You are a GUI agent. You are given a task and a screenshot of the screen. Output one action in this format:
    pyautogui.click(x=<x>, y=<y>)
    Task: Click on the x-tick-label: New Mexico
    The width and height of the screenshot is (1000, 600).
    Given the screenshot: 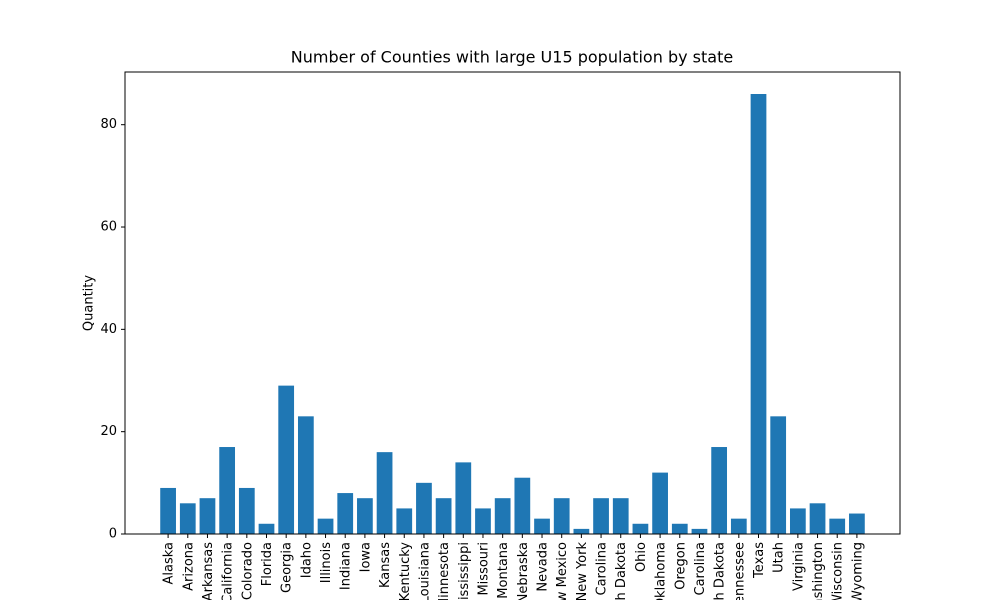 What is the action you would take?
    pyautogui.click(x=562, y=571)
    